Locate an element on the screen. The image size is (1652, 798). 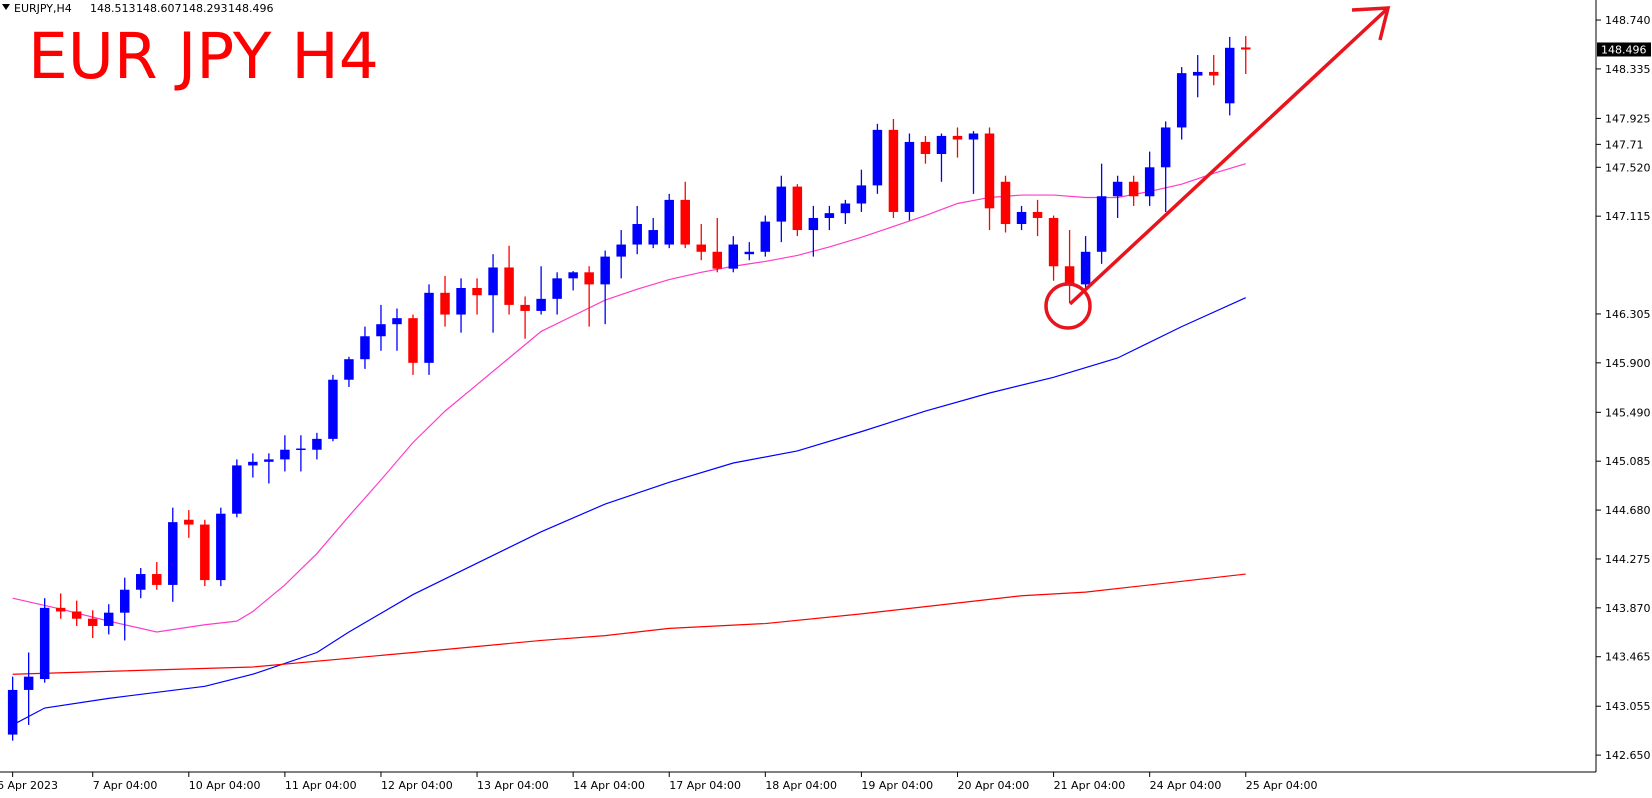
header-open: 148.513 is located at coordinates (113, 8).